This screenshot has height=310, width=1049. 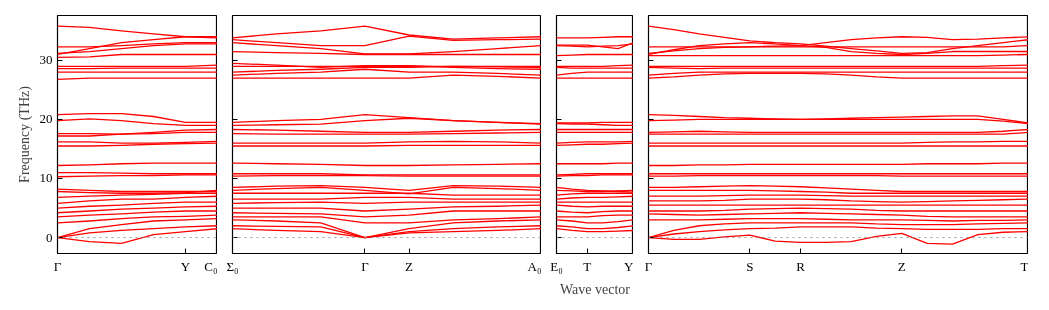 I want to click on y-axis-title: Frequency (THz), so click(x=24, y=134).